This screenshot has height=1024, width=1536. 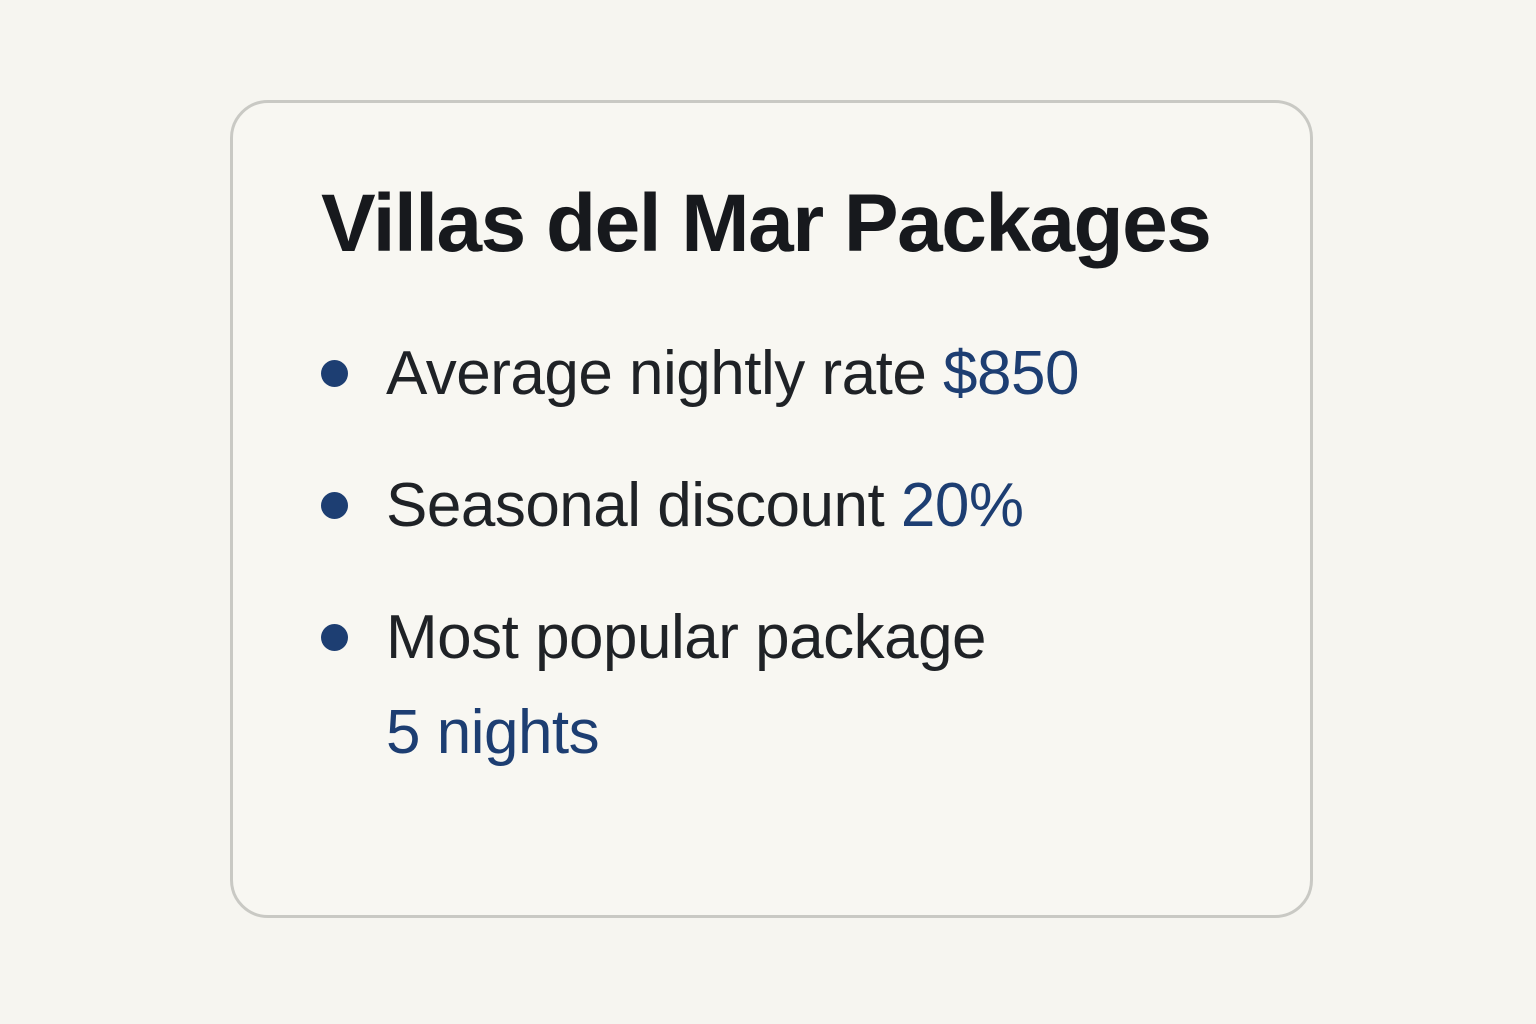 What do you see at coordinates (686, 686) in the screenshot?
I see `package-item-text: Most popular package 5 nights` at bounding box center [686, 686].